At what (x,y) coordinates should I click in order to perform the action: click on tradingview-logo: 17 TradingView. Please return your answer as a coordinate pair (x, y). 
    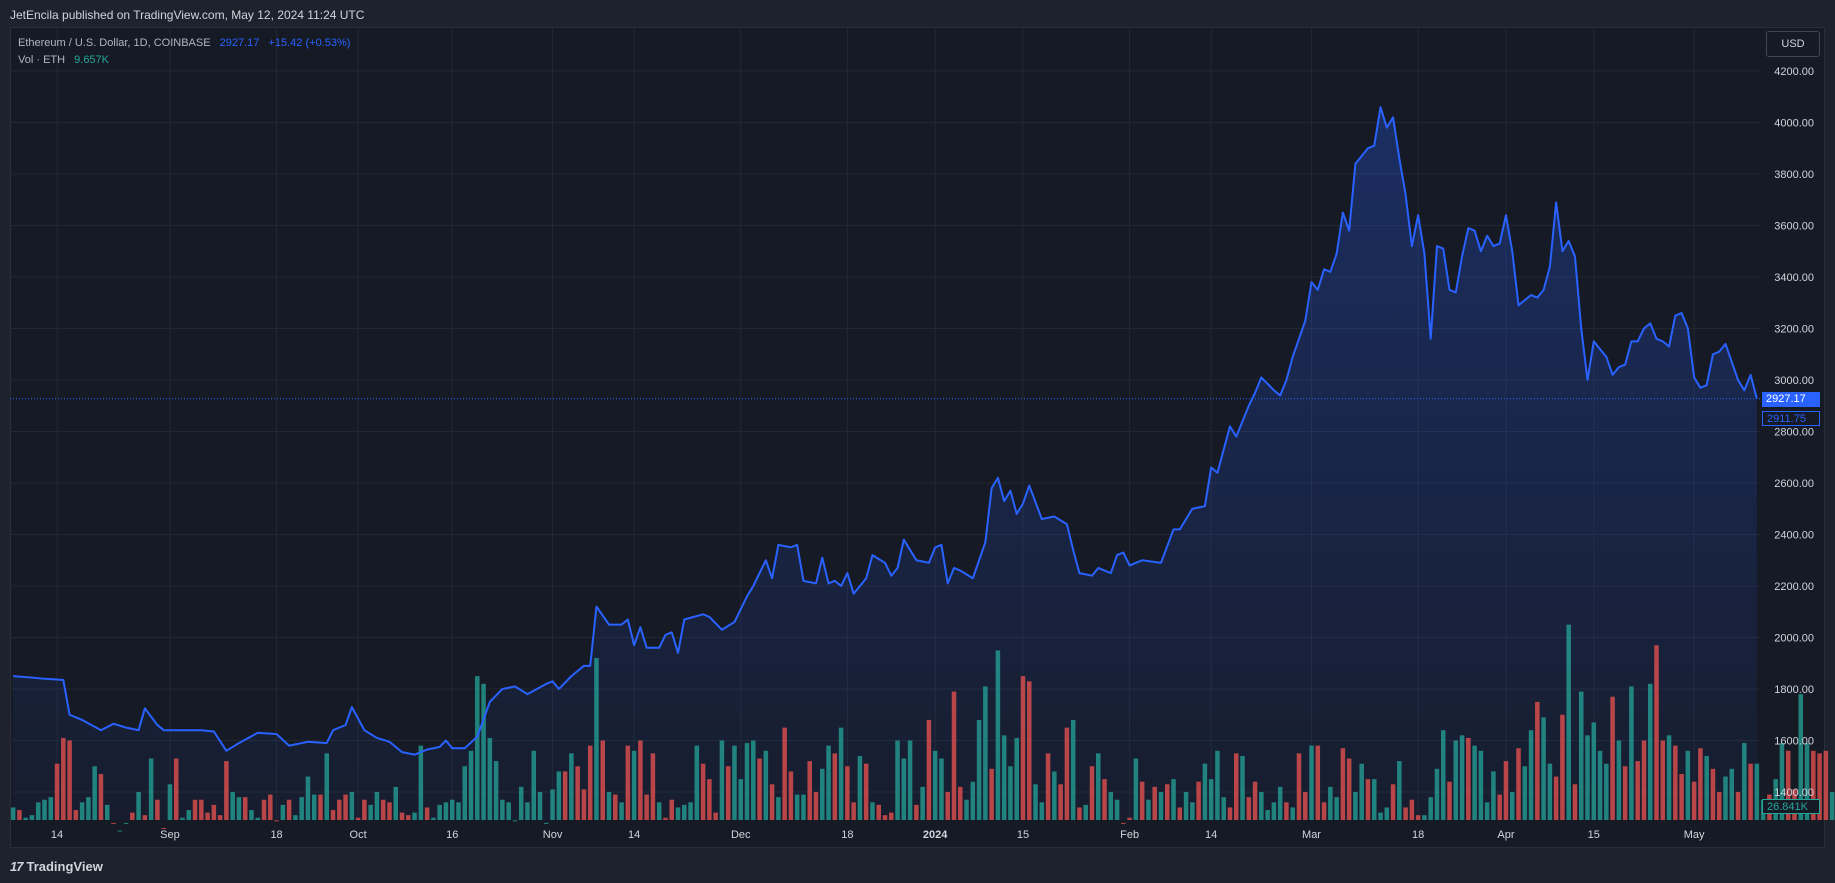
    Looking at the image, I should click on (56, 866).